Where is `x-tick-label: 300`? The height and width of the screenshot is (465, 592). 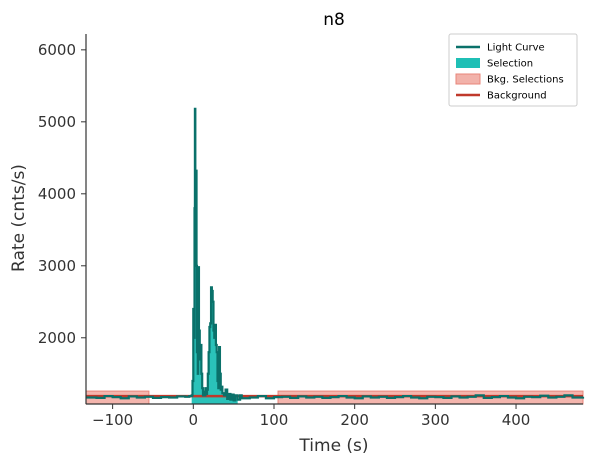 x-tick-label: 300 is located at coordinates (435, 420).